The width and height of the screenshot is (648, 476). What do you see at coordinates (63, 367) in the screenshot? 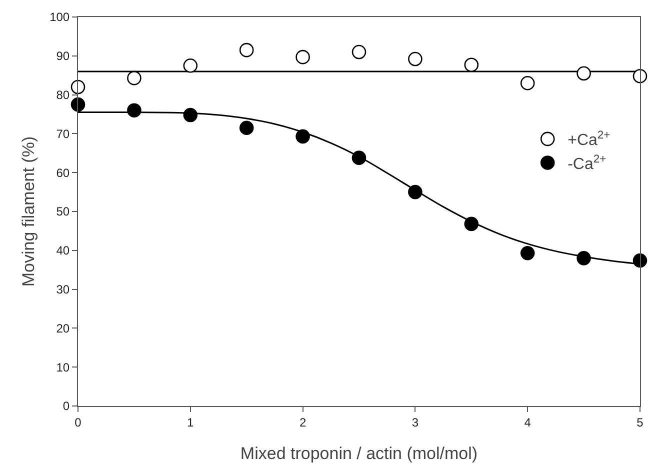
I see `y-tick-label: 10` at bounding box center [63, 367].